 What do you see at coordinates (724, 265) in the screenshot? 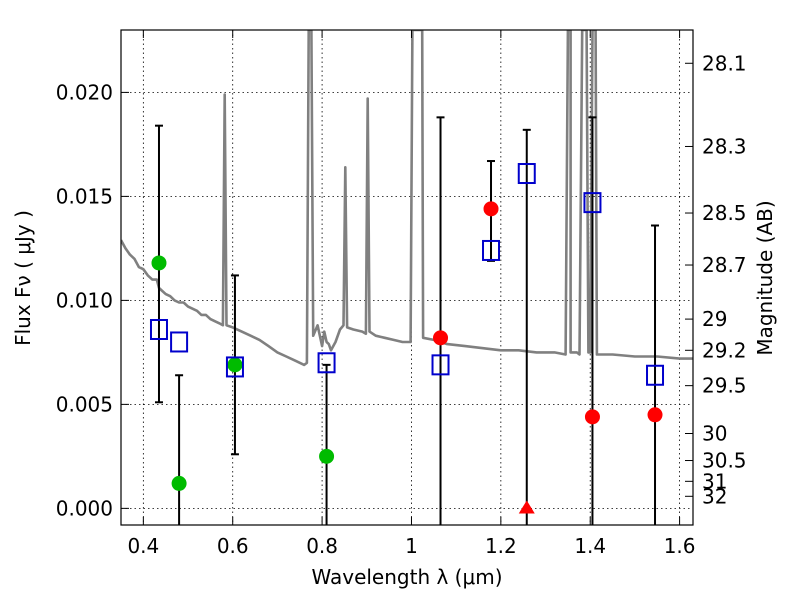
I see `y2-tick-label: 28.7` at bounding box center [724, 265].